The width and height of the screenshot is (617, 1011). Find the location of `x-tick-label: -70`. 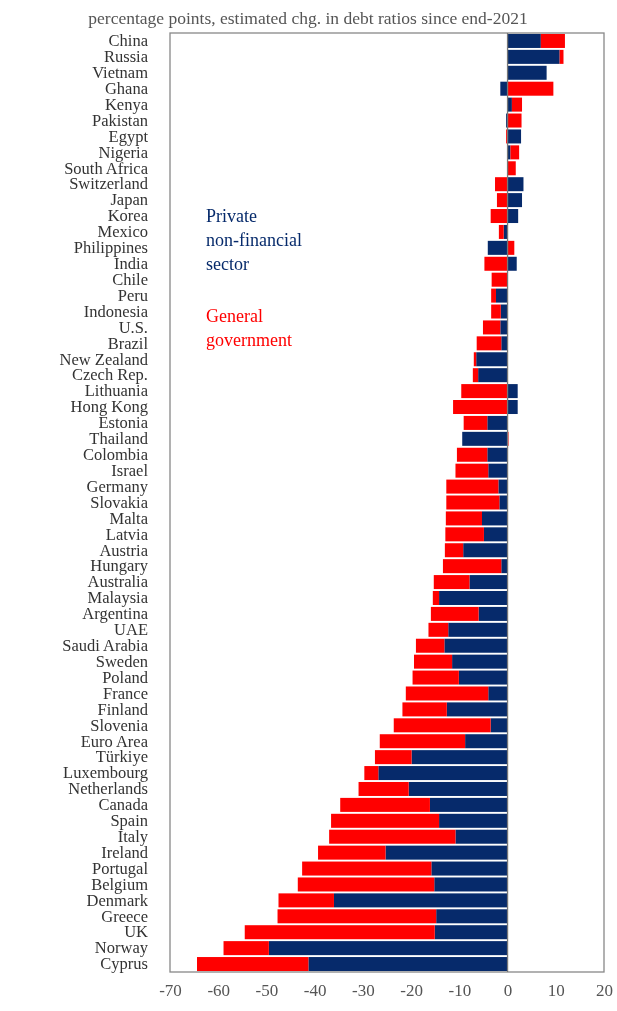

x-tick-label: -70 is located at coordinates (170, 991).